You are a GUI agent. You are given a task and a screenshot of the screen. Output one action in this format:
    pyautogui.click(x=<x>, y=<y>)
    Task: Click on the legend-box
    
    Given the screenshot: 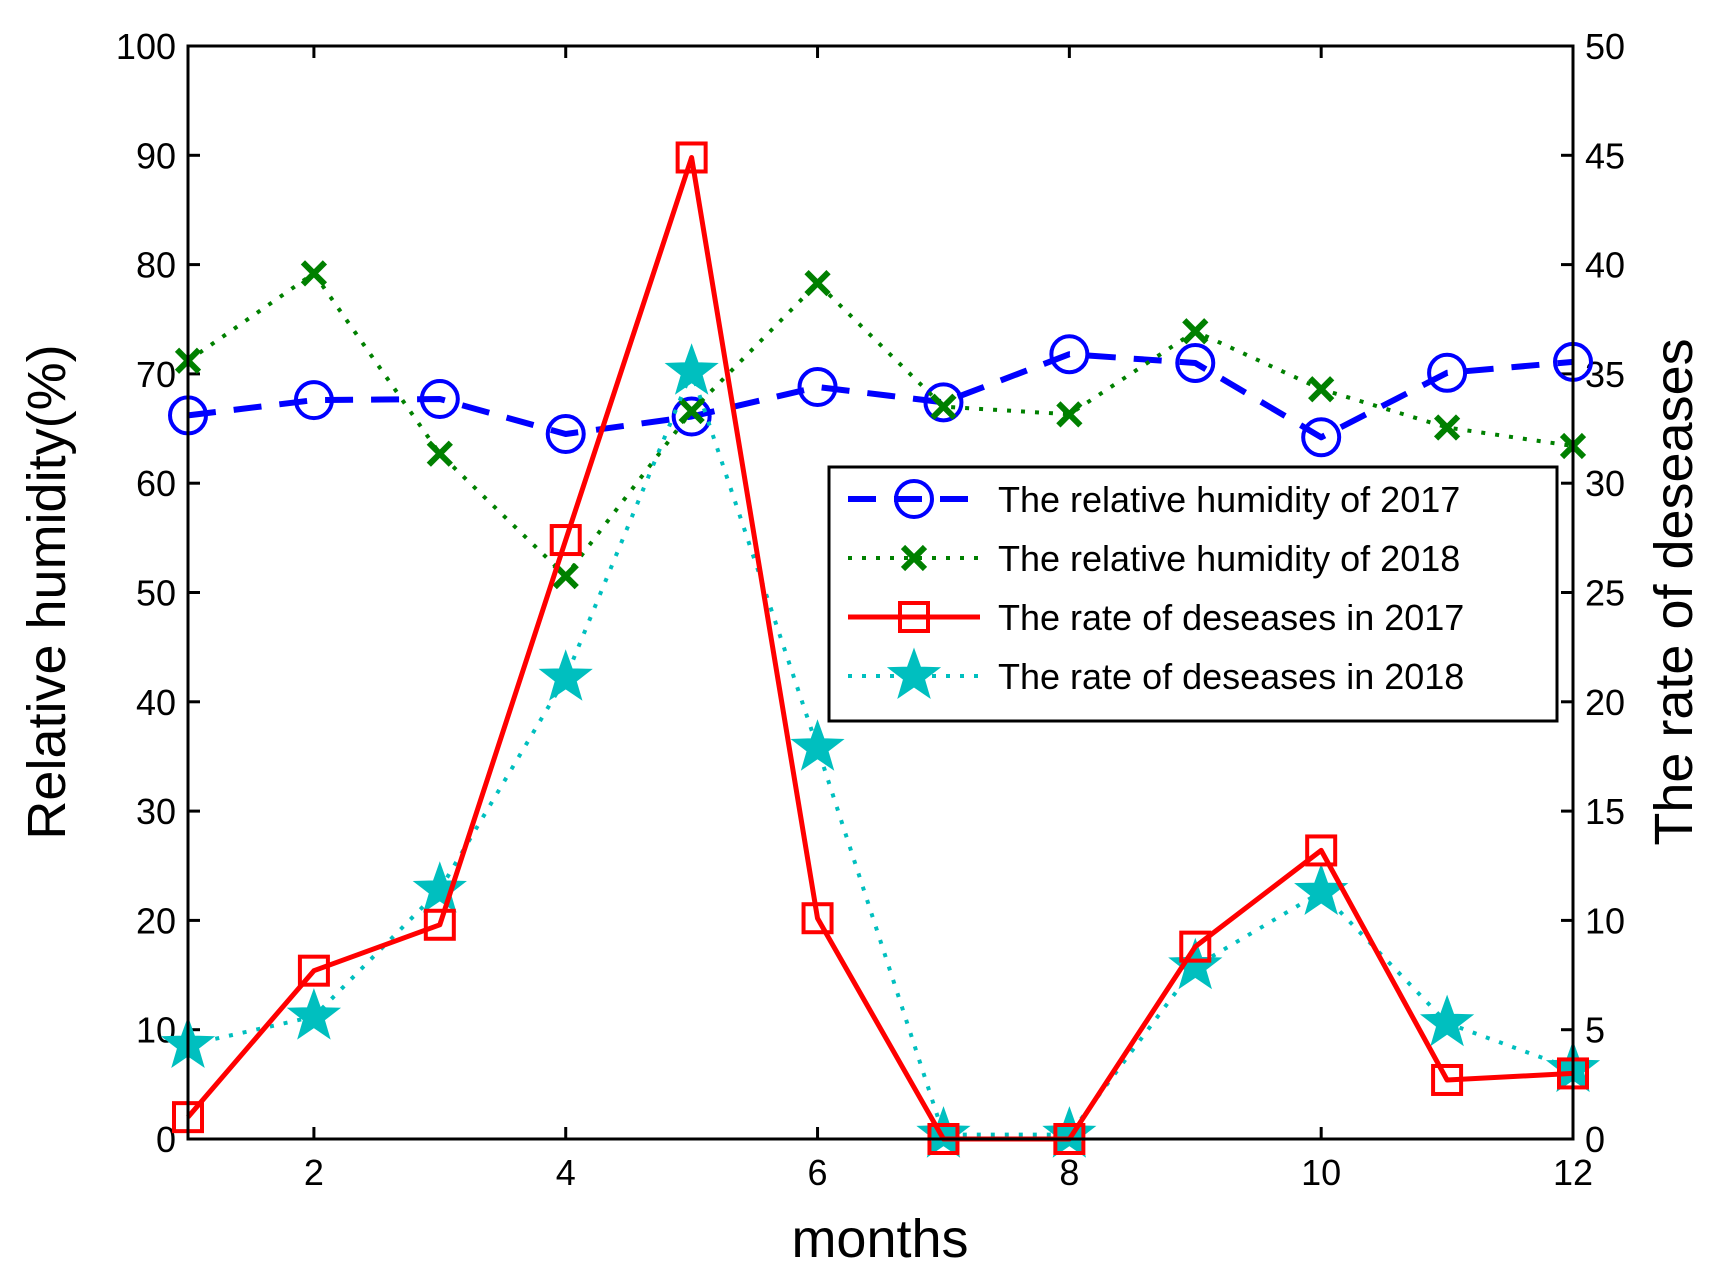 What is the action you would take?
    pyautogui.click(x=1193, y=594)
    